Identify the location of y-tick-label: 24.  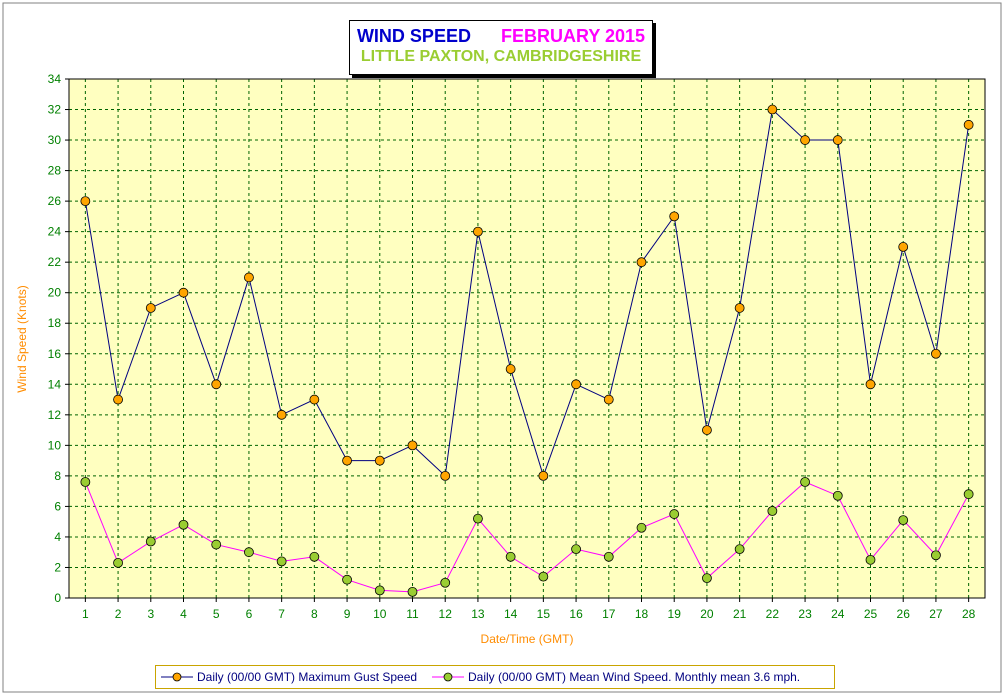
(55, 232).